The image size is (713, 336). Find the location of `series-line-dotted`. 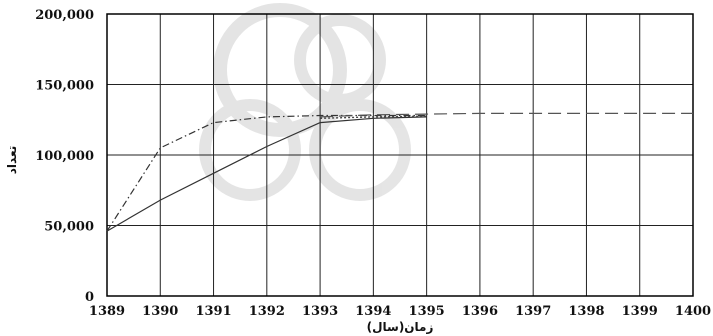

series-line-dotted is located at coordinates (373, 117).